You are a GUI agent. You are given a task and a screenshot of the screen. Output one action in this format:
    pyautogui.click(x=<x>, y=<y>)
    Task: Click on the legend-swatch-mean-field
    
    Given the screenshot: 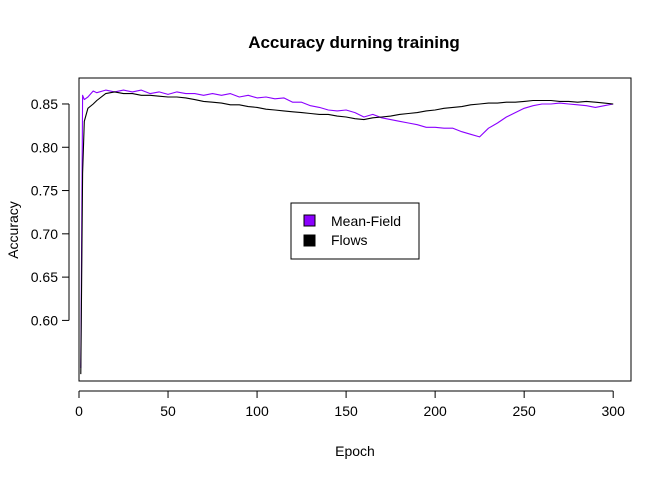 What is the action you would take?
    pyautogui.click(x=309, y=220)
    